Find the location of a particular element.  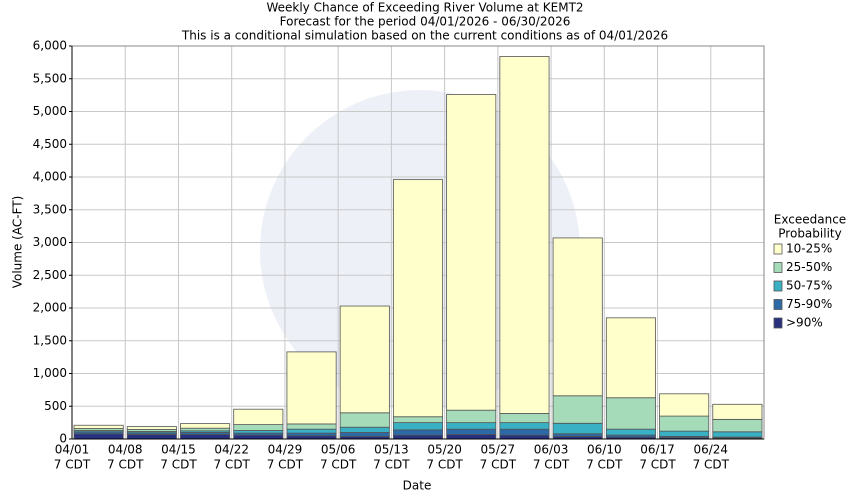

x-tick-label: 04/08 is located at coordinates (125, 450).